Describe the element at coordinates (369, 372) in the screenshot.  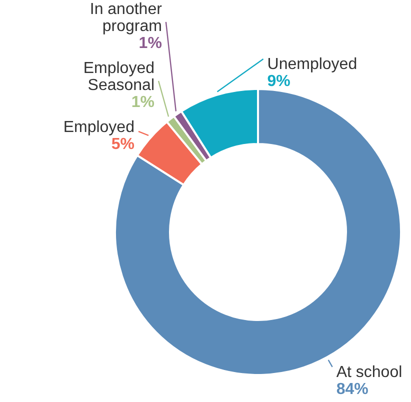
I see `slice-label: At school` at that location.